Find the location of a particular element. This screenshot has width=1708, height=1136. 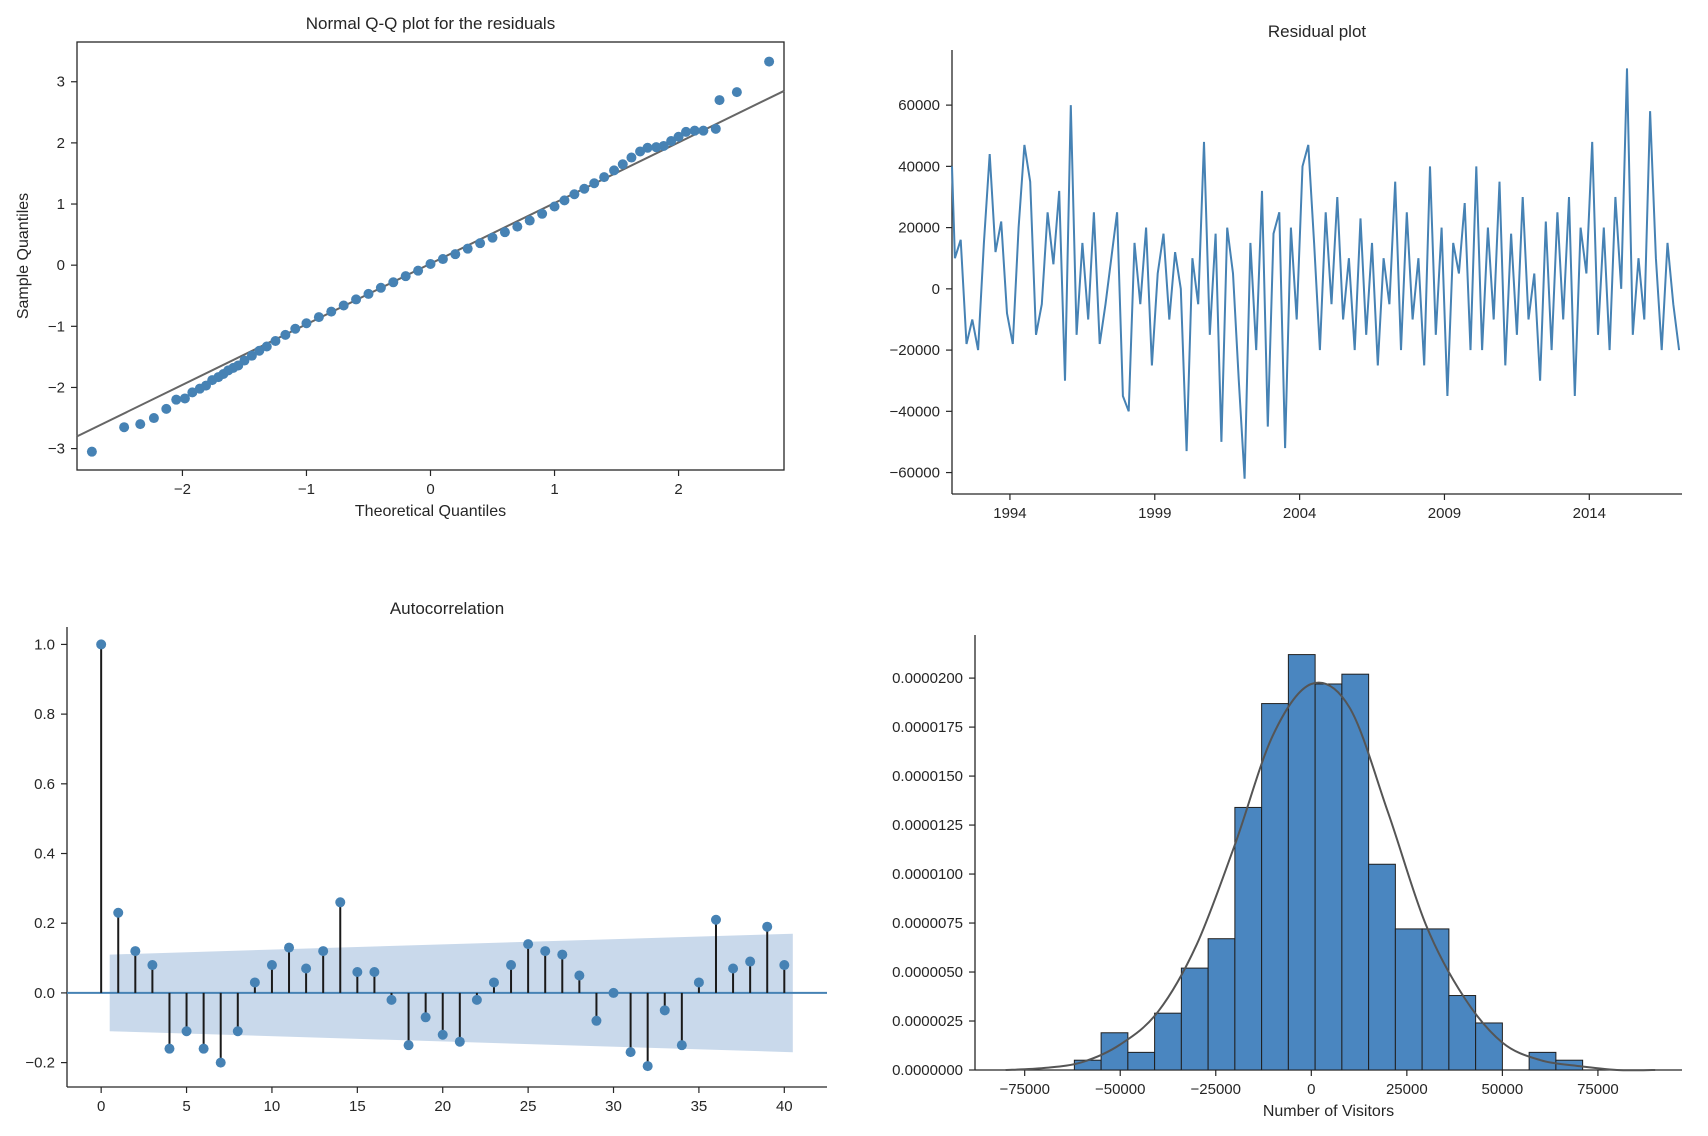

x-tick-label: 10 is located at coordinates (272, 1106).